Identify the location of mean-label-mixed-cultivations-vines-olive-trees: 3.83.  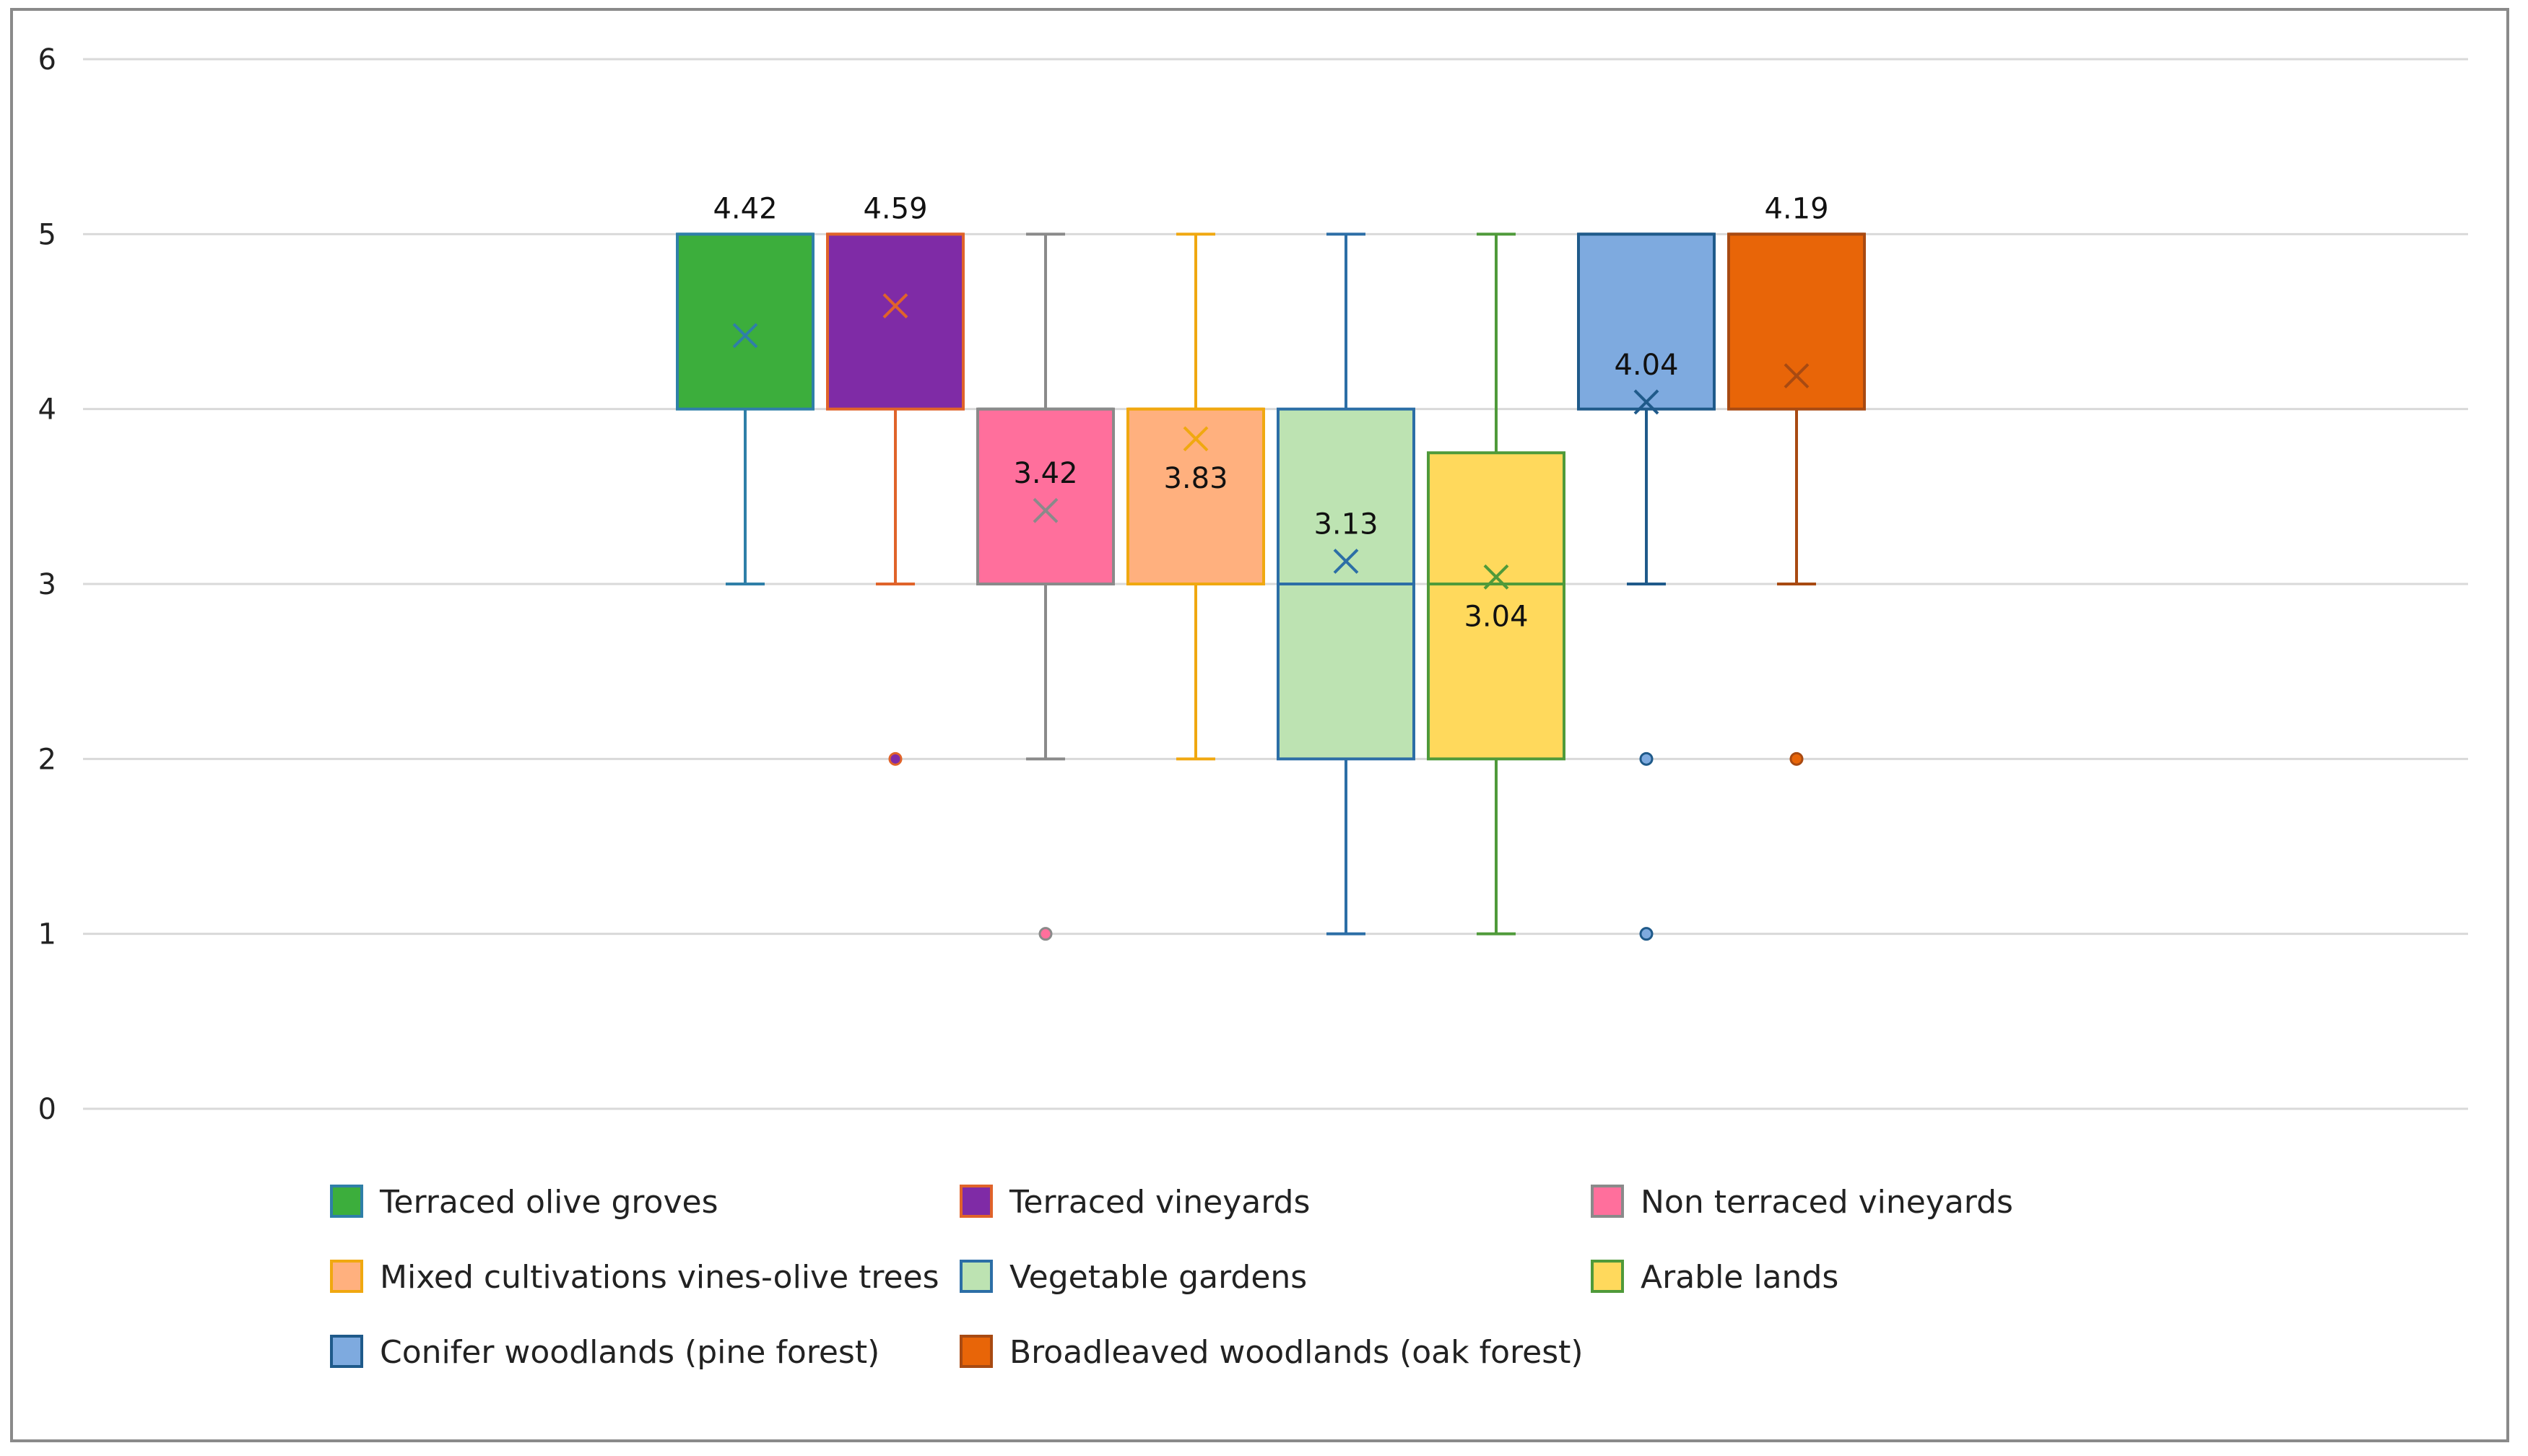
(1195, 478).